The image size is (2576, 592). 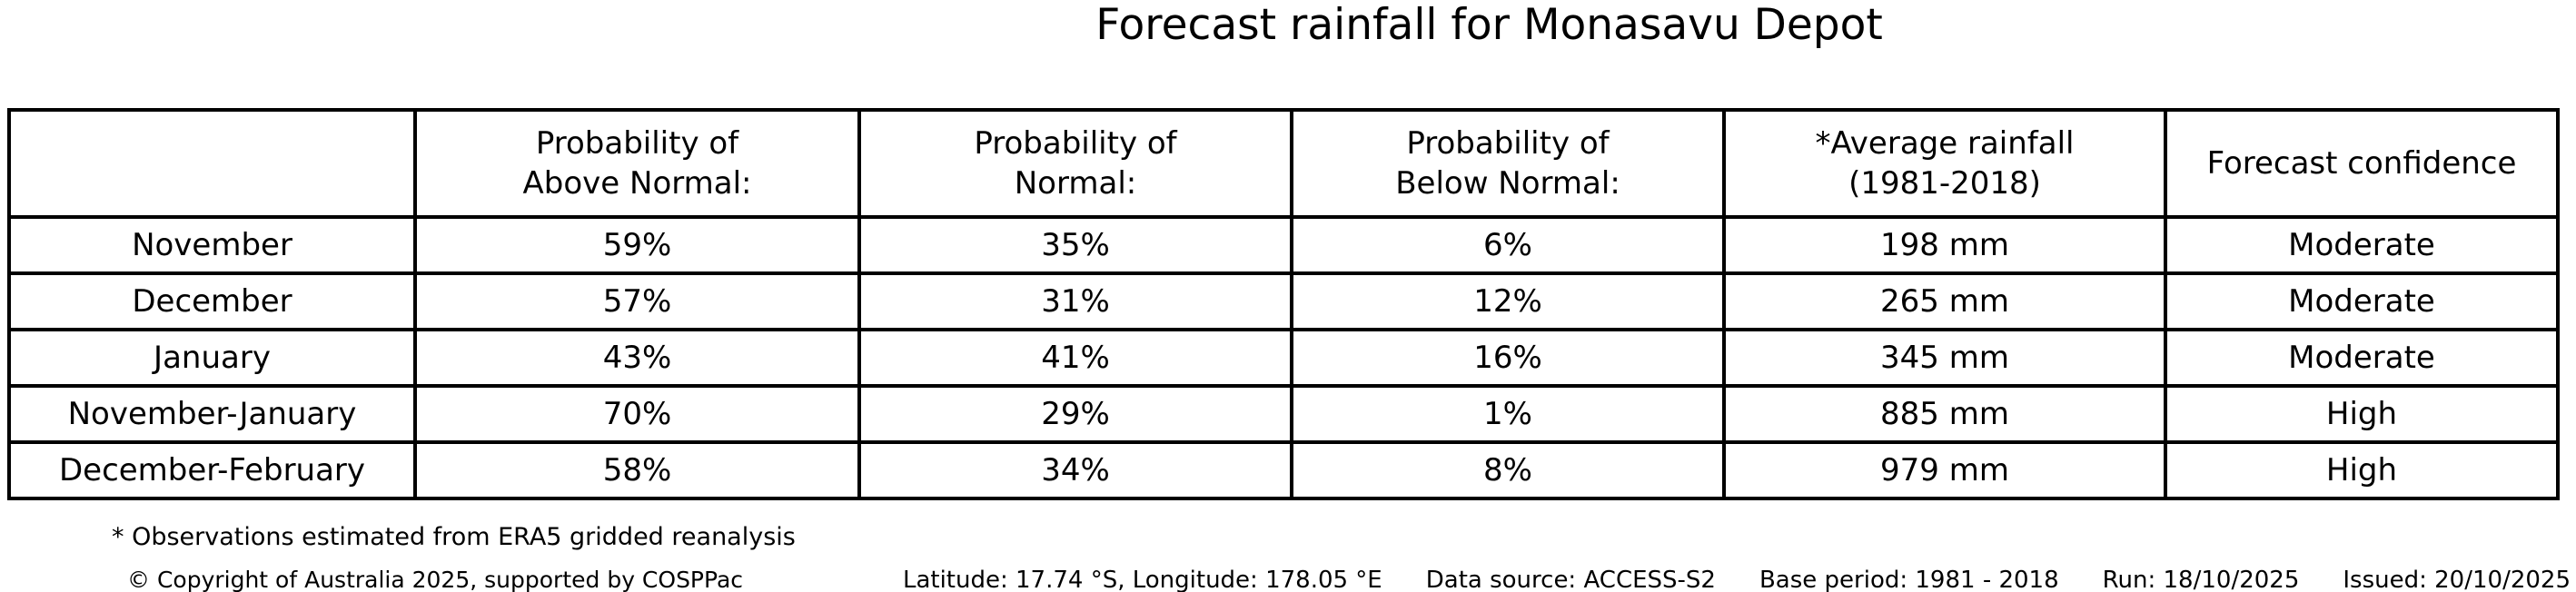 What do you see at coordinates (1508, 245) in the screenshot?
I see `cell-prob-below: 6%` at bounding box center [1508, 245].